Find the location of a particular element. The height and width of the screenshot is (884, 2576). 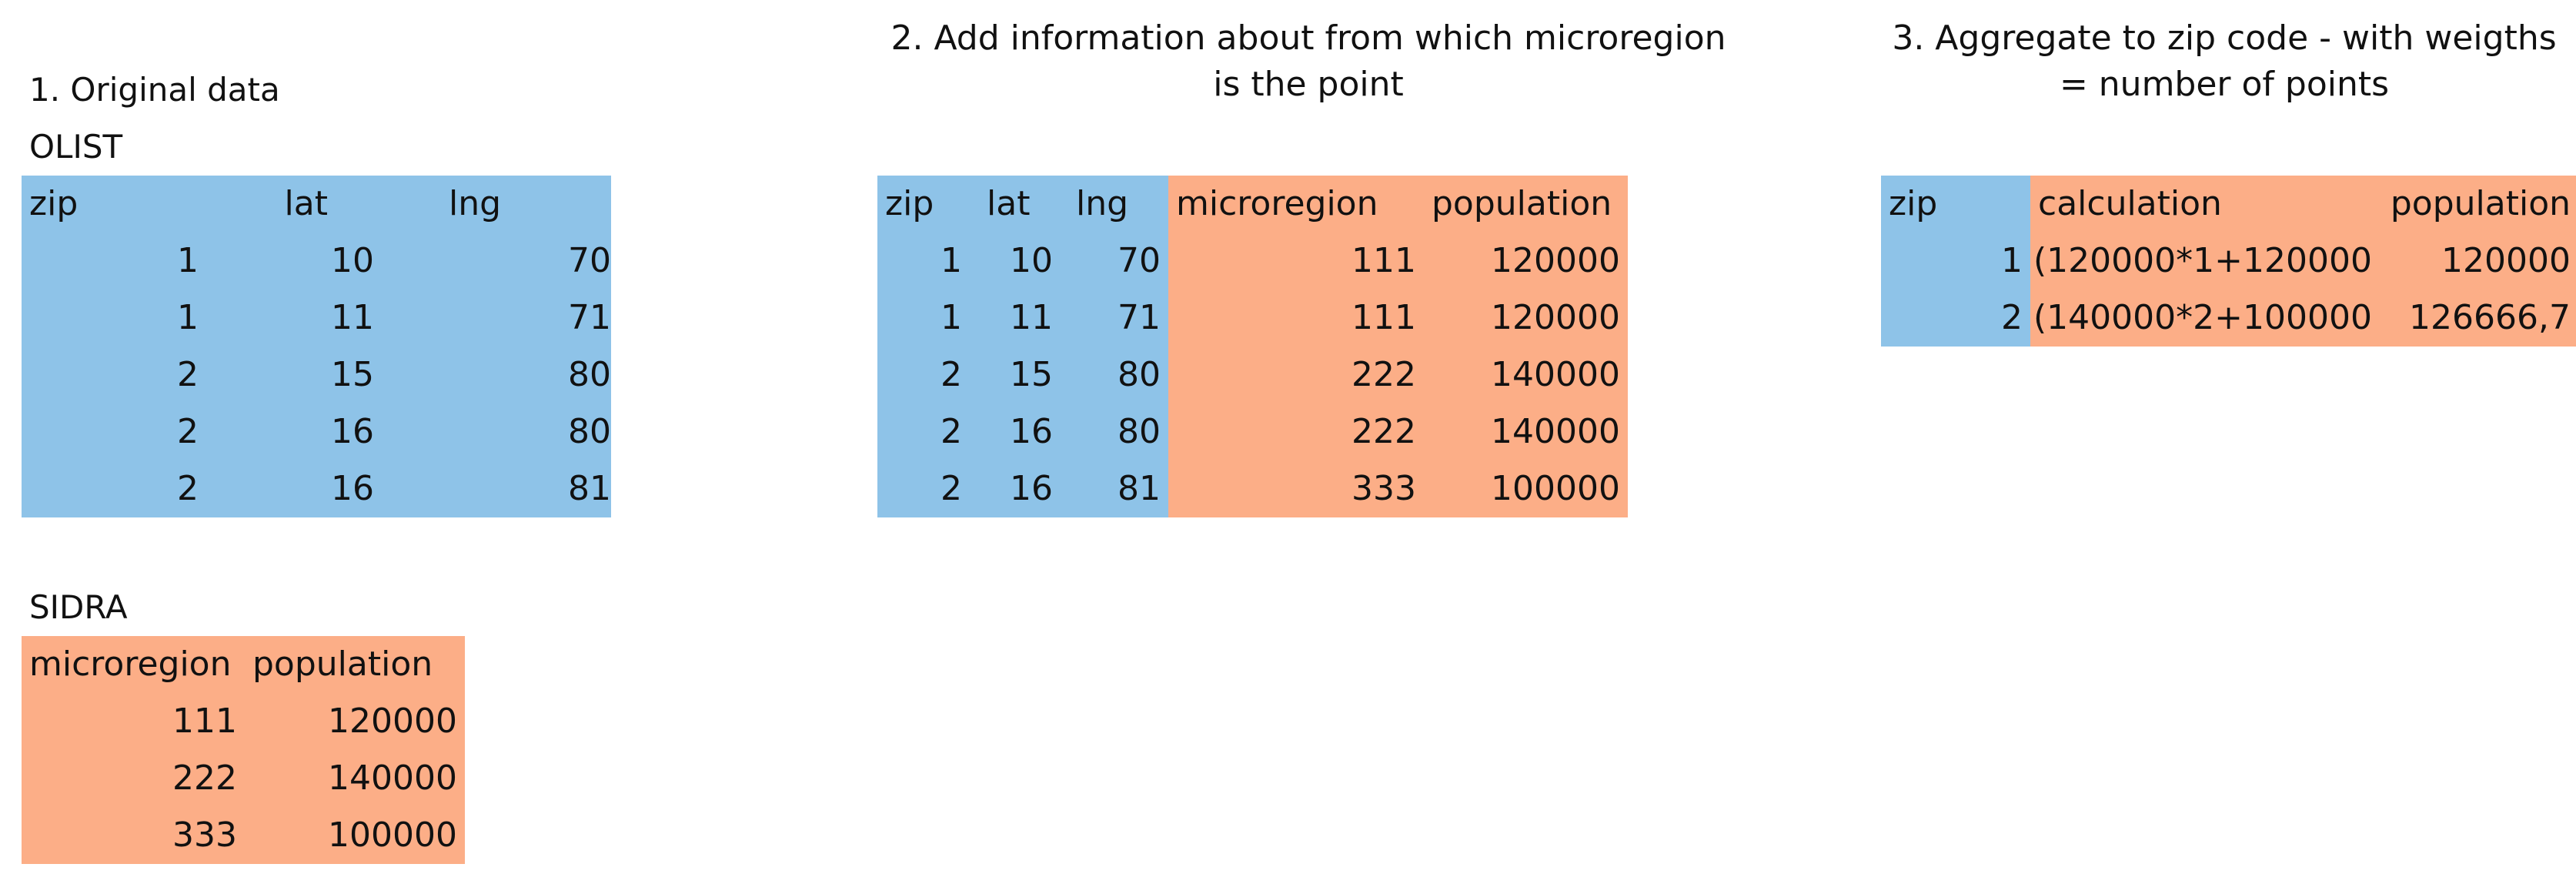

olist-header-empty is located at coordinates (589, 204).